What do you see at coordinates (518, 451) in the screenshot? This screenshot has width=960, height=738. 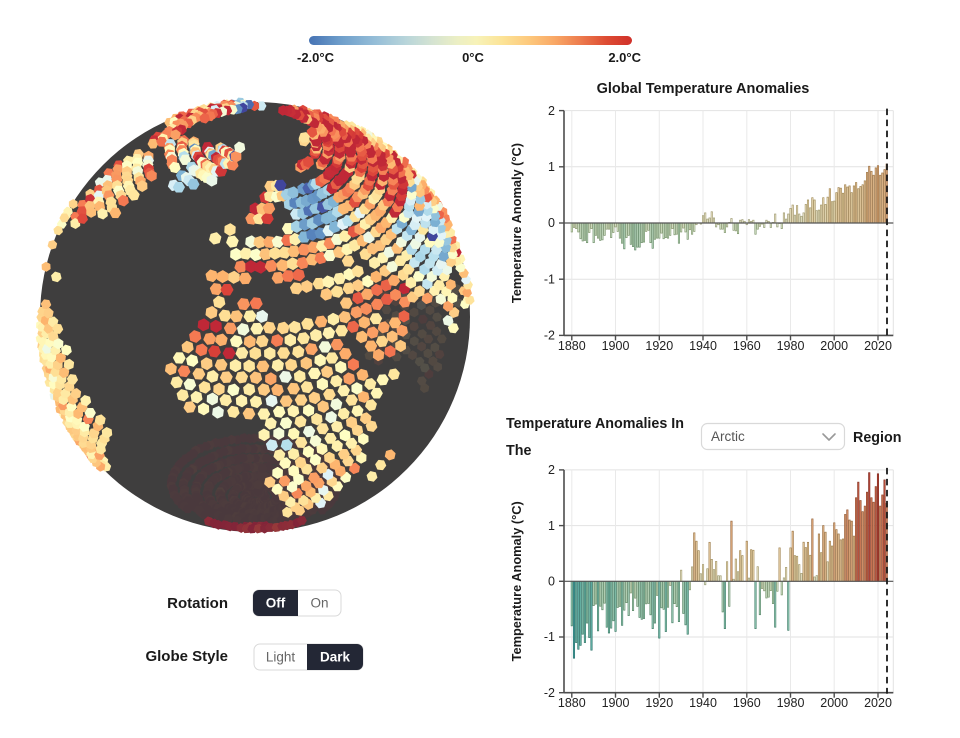 I see `svg-text: The` at bounding box center [518, 451].